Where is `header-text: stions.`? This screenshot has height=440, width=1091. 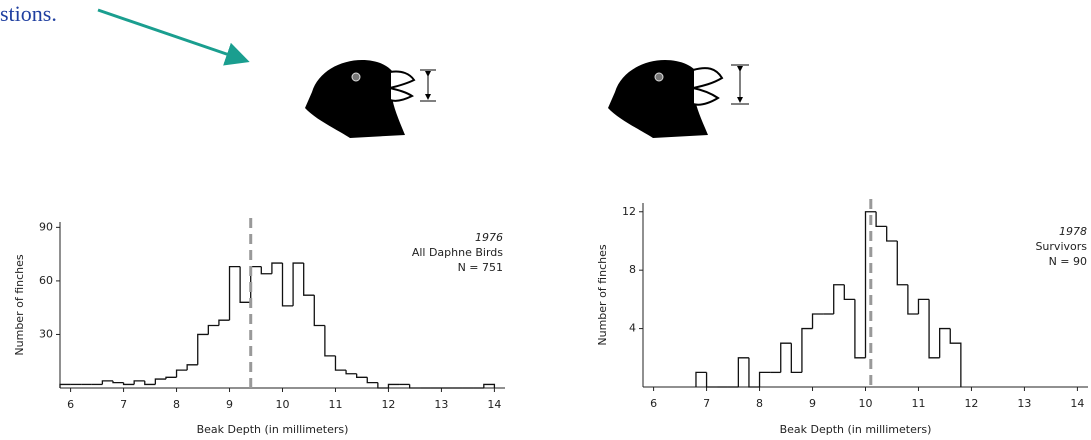
header-text: stions. is located at coordinates (28, 13).